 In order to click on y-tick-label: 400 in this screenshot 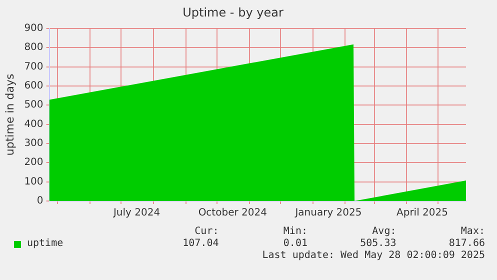, I will do `click(34, 124)`.